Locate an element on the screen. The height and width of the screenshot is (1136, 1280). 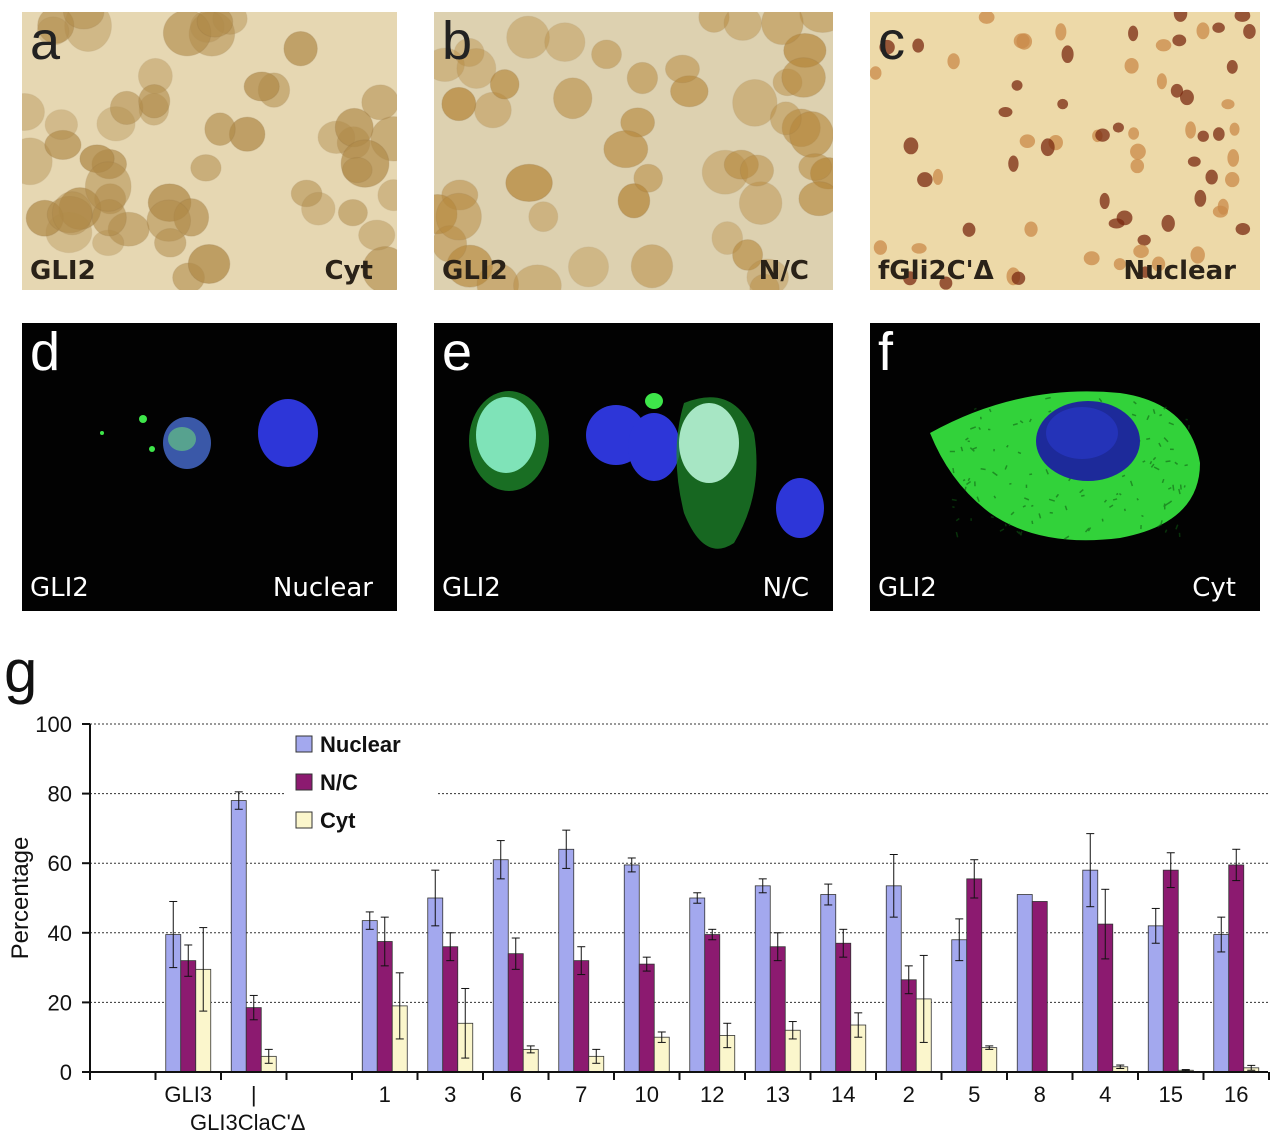
y-tick-label: 20 is located at coordinates (60, 1002).